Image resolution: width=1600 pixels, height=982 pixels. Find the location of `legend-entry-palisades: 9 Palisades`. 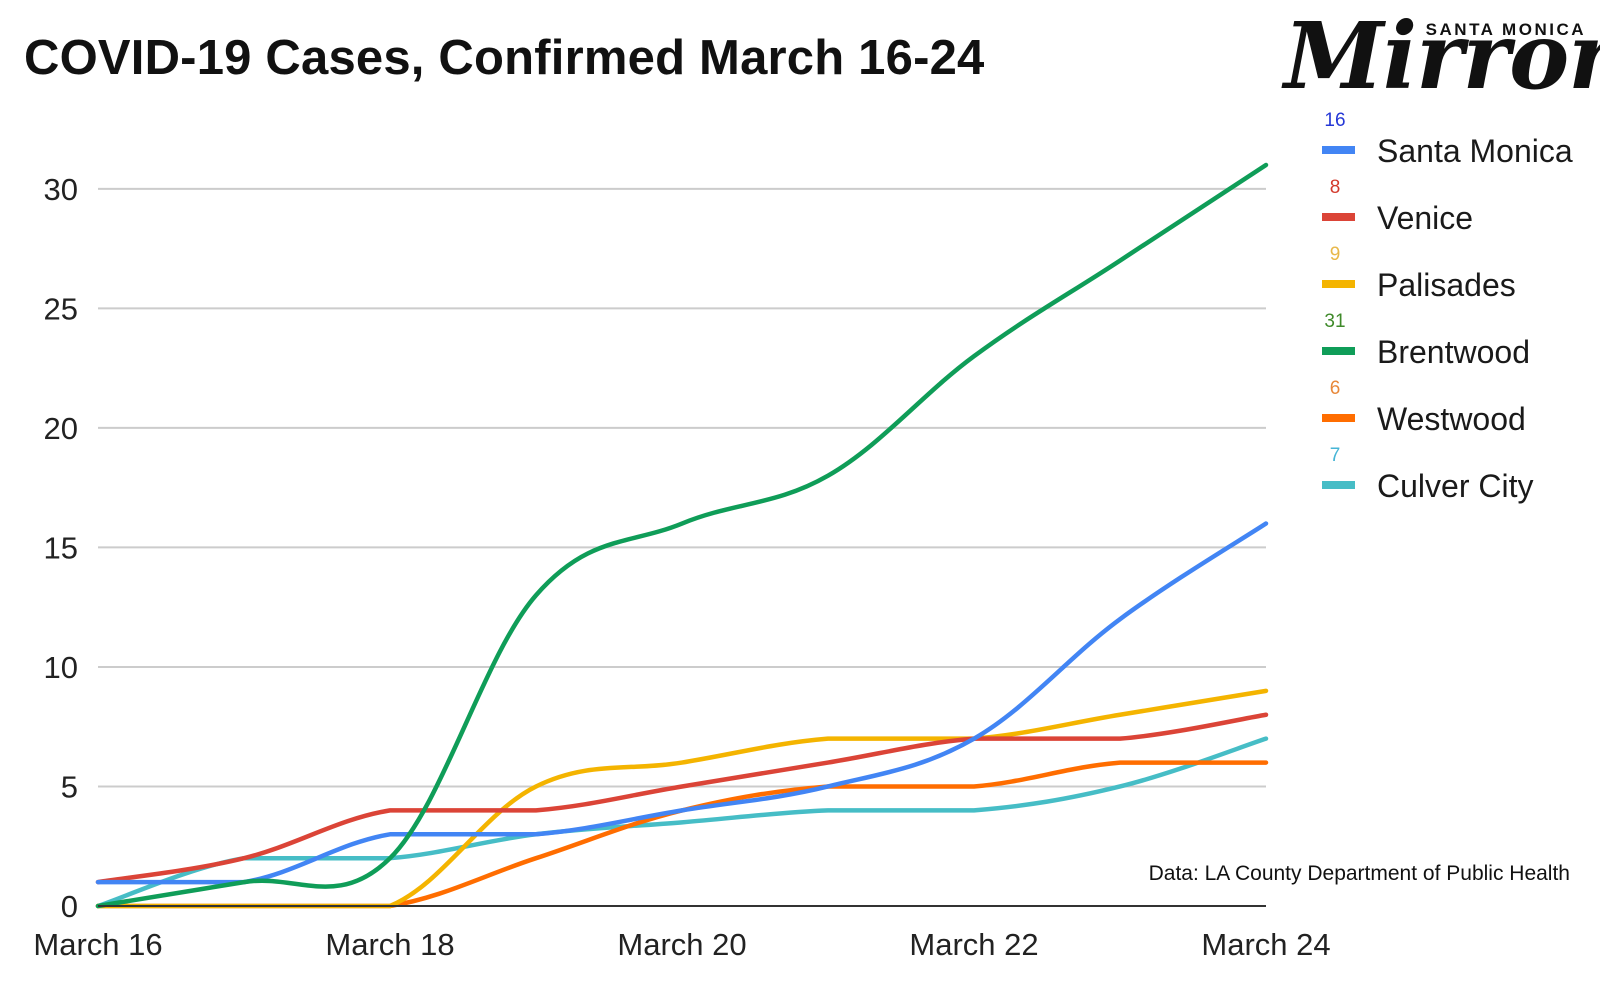

legend-entry-palisades: 9 Palisades is located at coordinates (1457, 277).